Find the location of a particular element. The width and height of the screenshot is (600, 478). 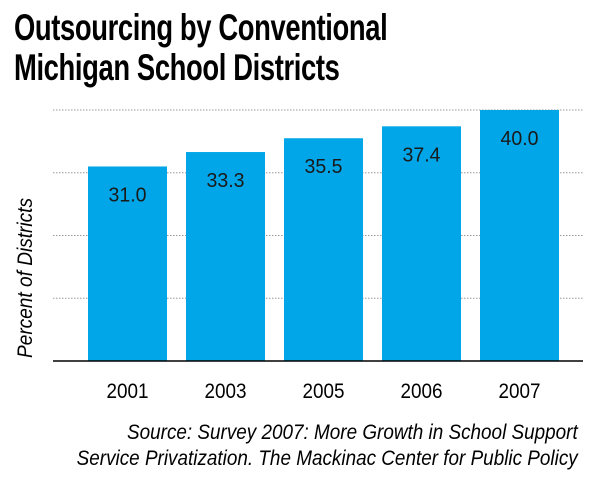

x-tick-label-2006: 2006 is located at coordinates (422, 391).